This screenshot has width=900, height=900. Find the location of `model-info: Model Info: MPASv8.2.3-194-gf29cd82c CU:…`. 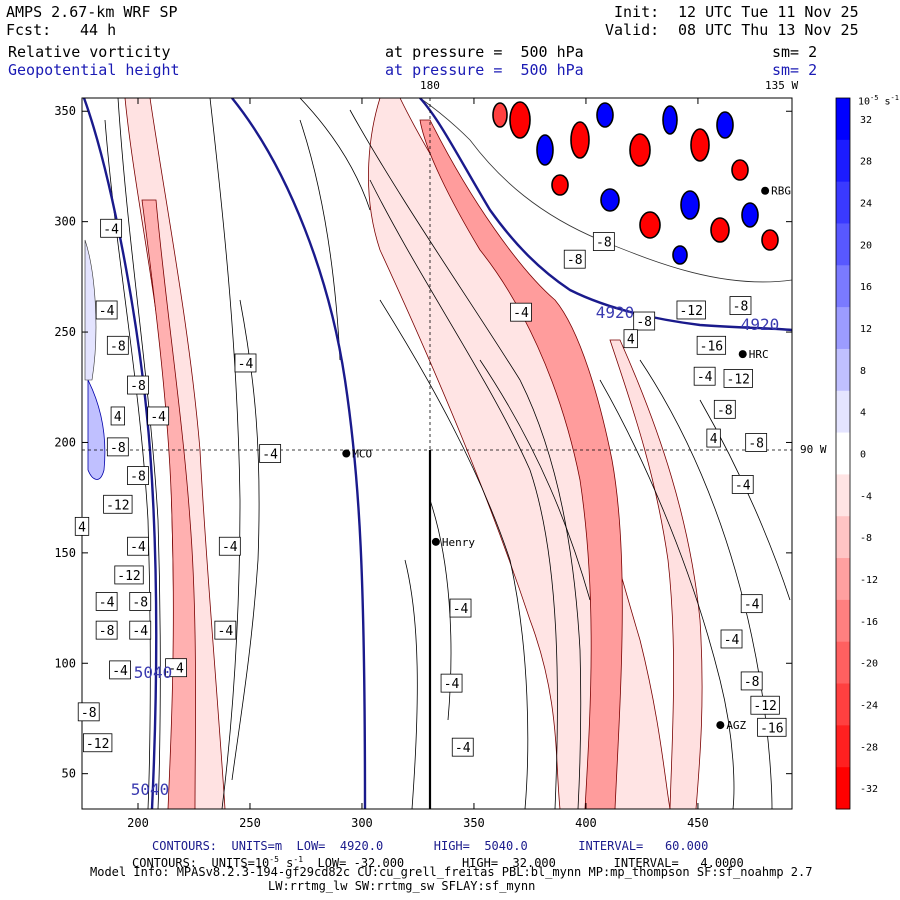

model-info: Model Info: MPASv8.2.3-194-gf29cd82c CU:… is located at coordinates (451, 872).